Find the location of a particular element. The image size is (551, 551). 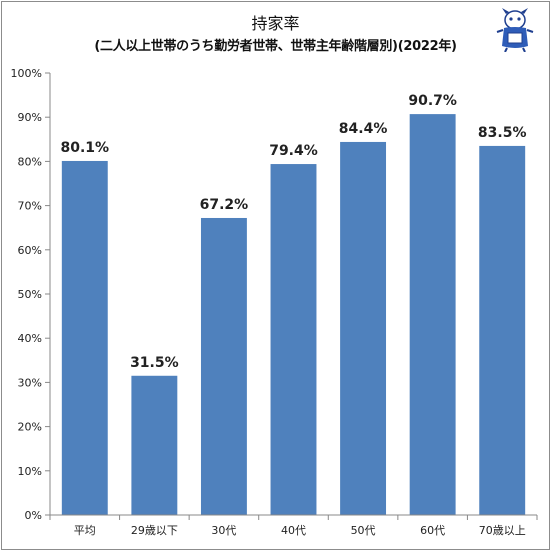

data-label: 80.1% is located at coordinates (84, 148).